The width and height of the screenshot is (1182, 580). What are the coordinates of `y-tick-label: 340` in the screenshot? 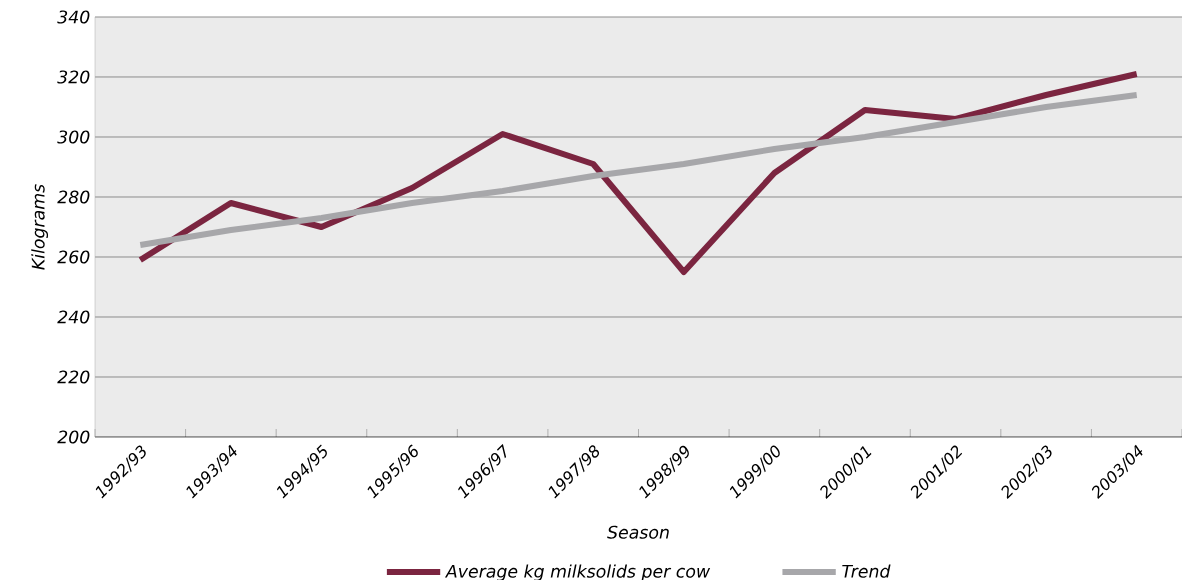 It's located at (73, 17).